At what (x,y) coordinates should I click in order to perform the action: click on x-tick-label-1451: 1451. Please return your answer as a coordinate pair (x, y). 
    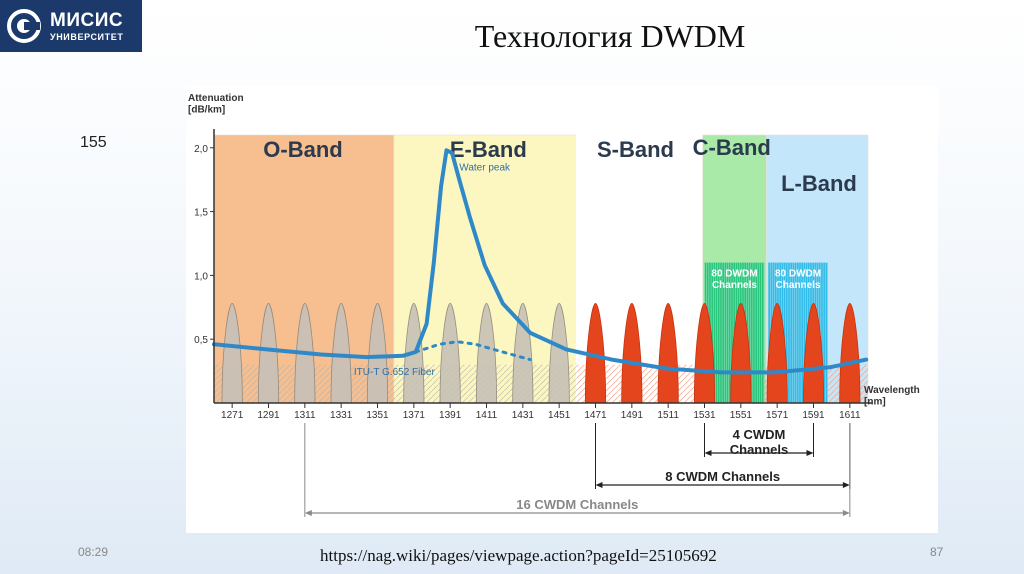
    Looking at the image, I should click on (559, 415).